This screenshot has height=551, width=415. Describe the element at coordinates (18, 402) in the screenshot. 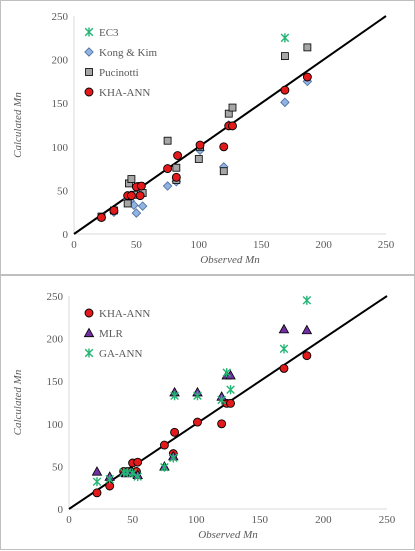

I see `y-axis-label: Calculated Mn` at that location.